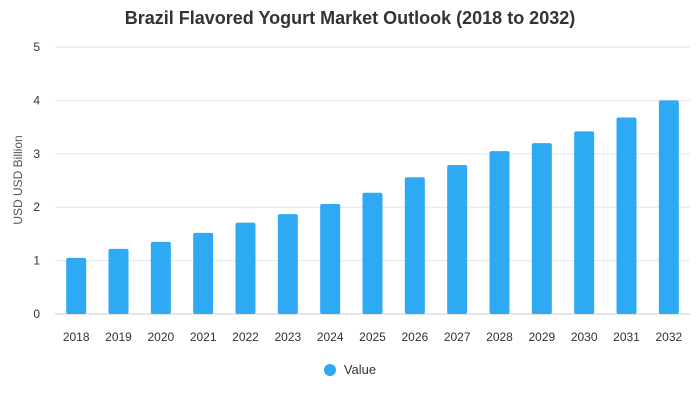  Describe the element at coordinates (18, 180) in the screenshot. I see `y-axis-label: USD USD Billion` at that location.